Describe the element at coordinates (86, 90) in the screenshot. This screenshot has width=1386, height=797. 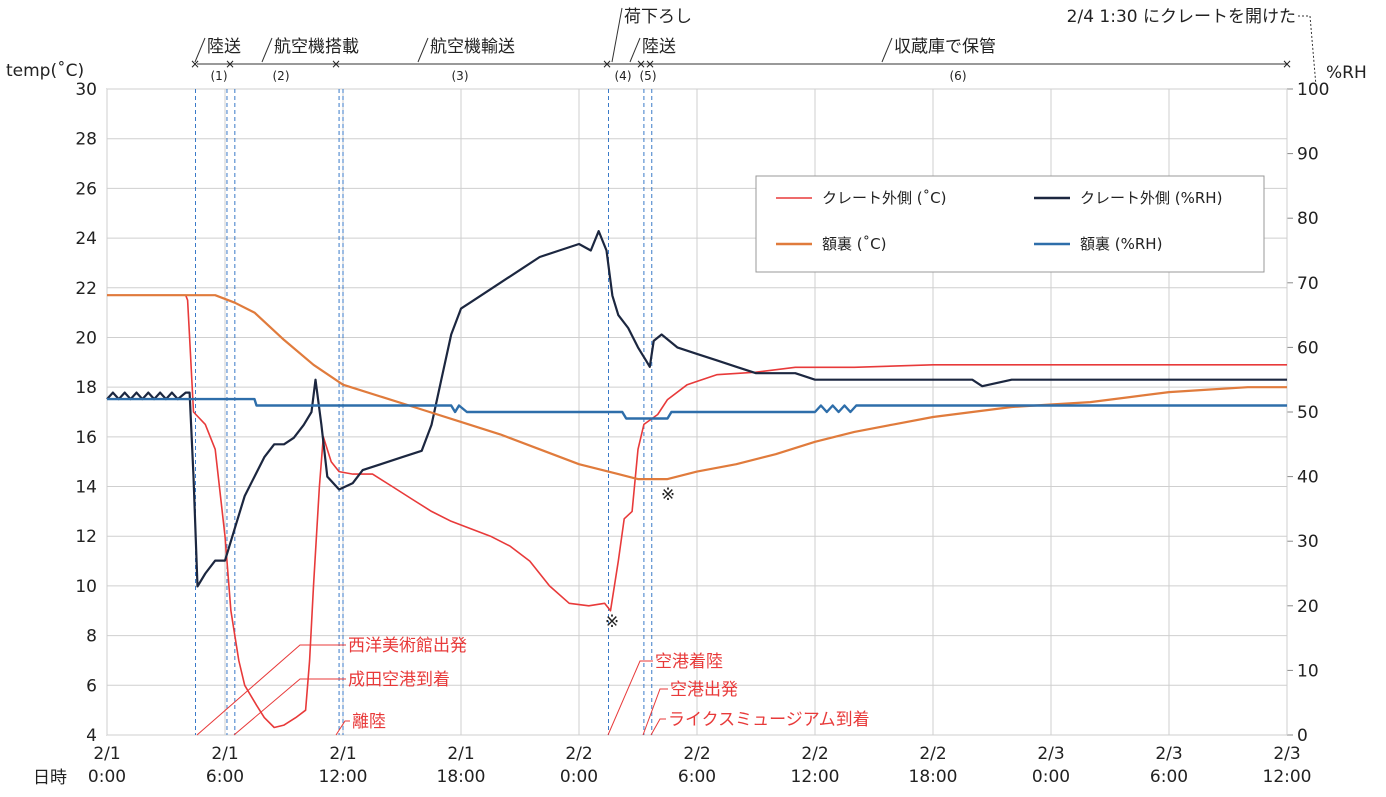
I see `y-left-tick-label: 30` at that location.